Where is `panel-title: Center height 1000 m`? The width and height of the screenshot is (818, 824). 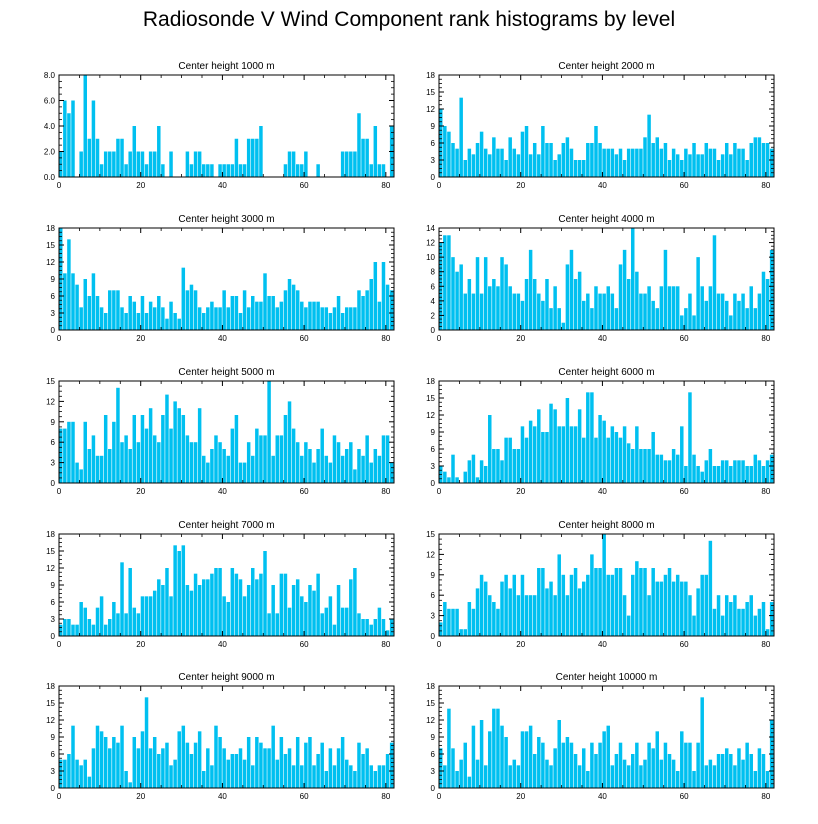 panel-title: Center height 1000 m is located at coordinates (226, 66).